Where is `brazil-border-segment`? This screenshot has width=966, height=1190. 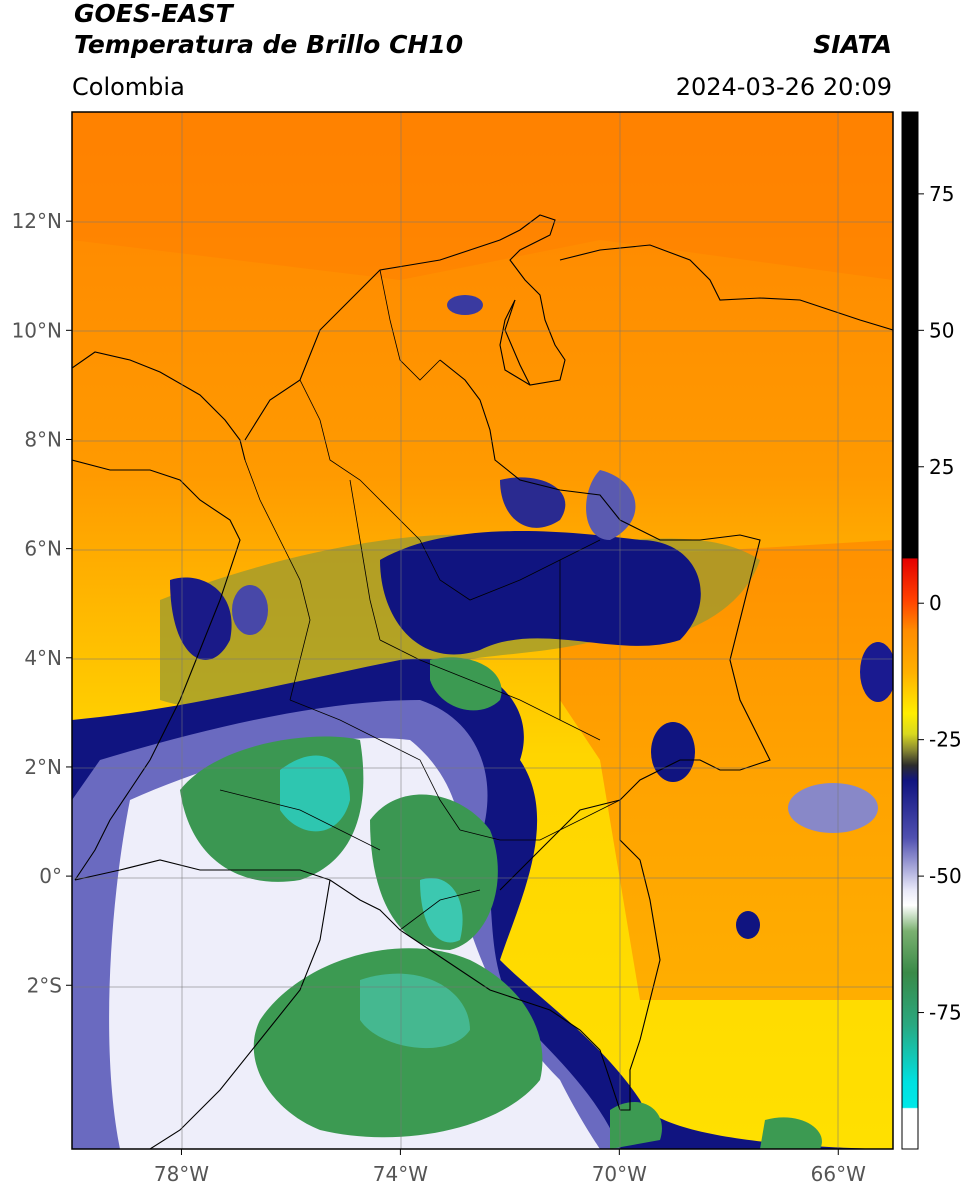
brazil-border-segment is located at coordinates (560, 845).